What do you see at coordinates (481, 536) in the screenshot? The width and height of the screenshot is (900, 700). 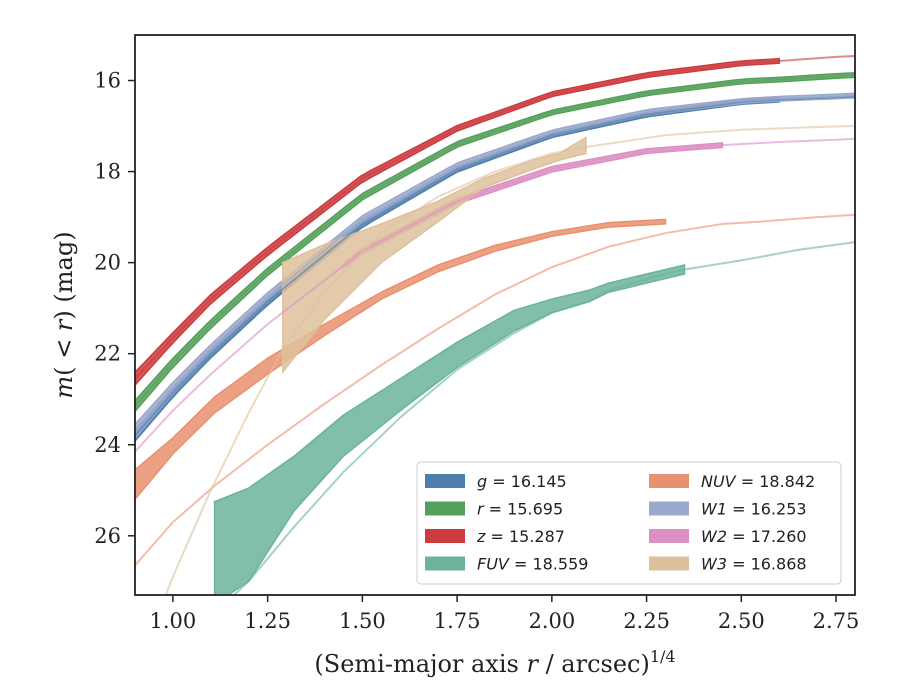 I see `legend-band-symbol: z` at bounding box center [481, 536].